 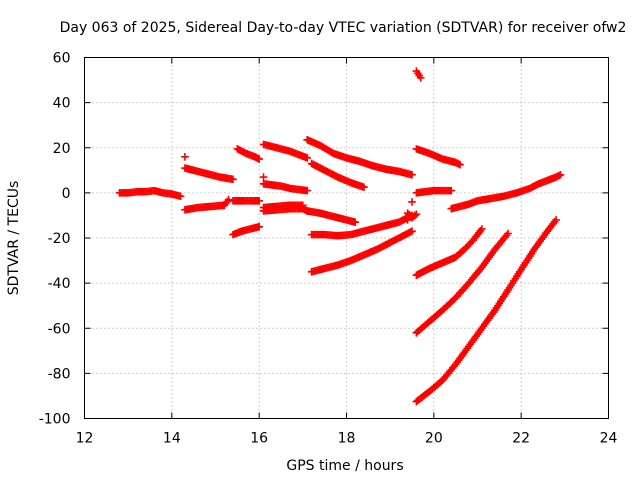 I want to click on y-tick-label: -100, so click(x=55, y=420).